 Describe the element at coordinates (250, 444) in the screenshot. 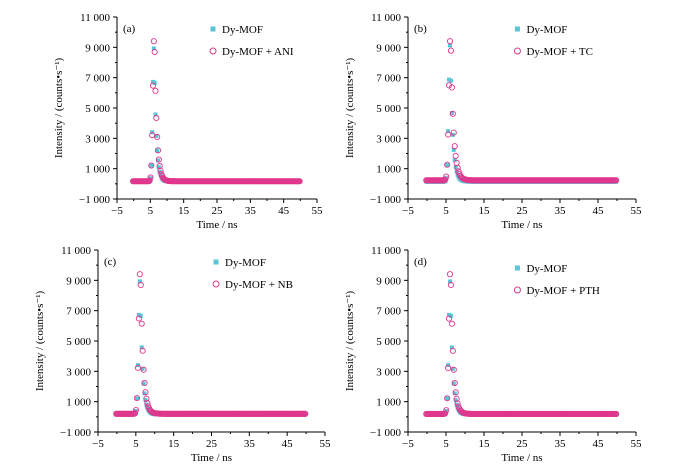

I see `x-tick-label: 35` at that location.